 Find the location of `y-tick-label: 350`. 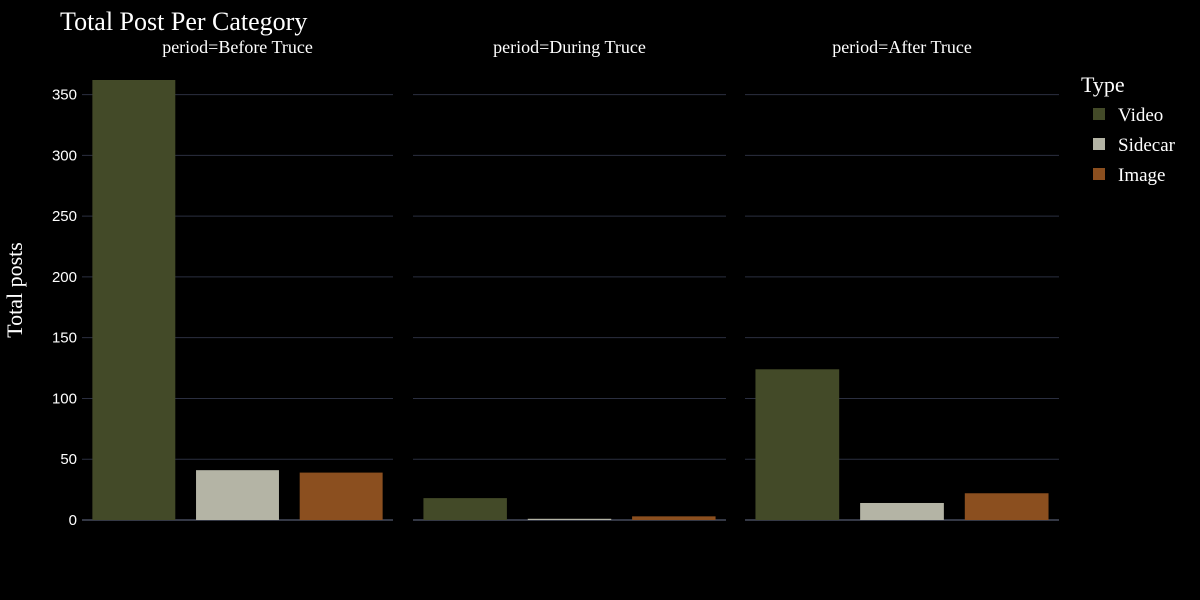

y-tick-label: 350 is located at coordinates (64, 95).